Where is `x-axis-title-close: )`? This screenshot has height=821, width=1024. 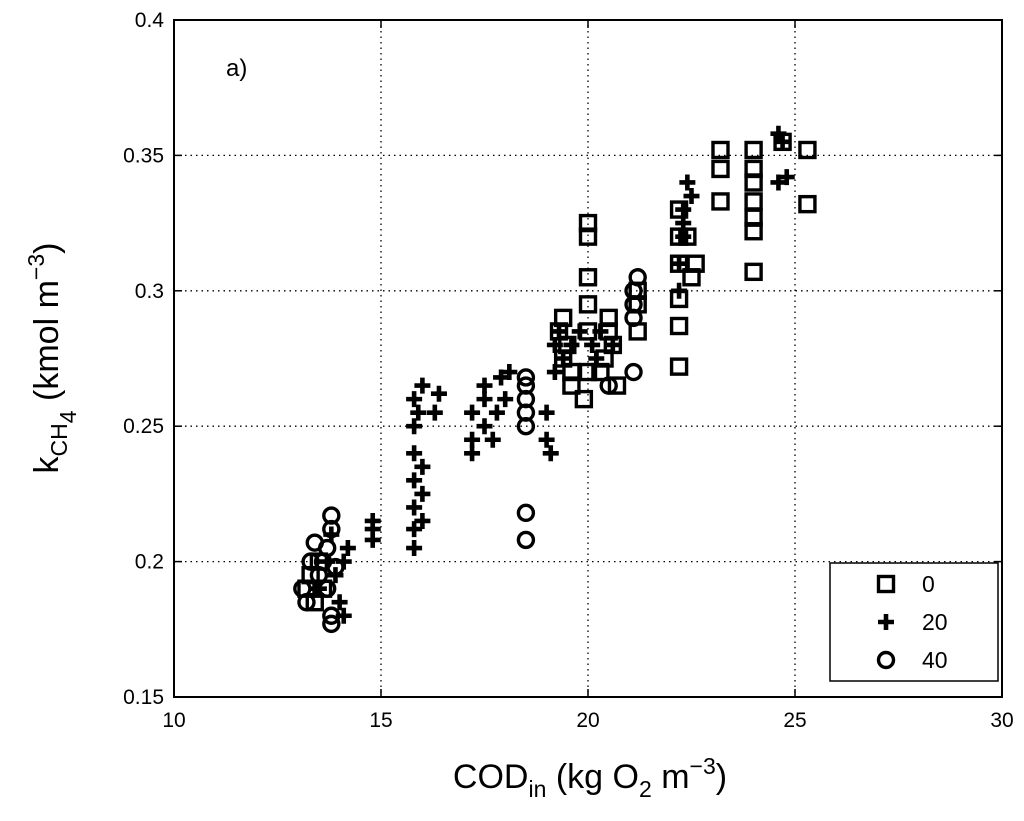
x-axis-title-close: ) is located at coordinates (721, 777).